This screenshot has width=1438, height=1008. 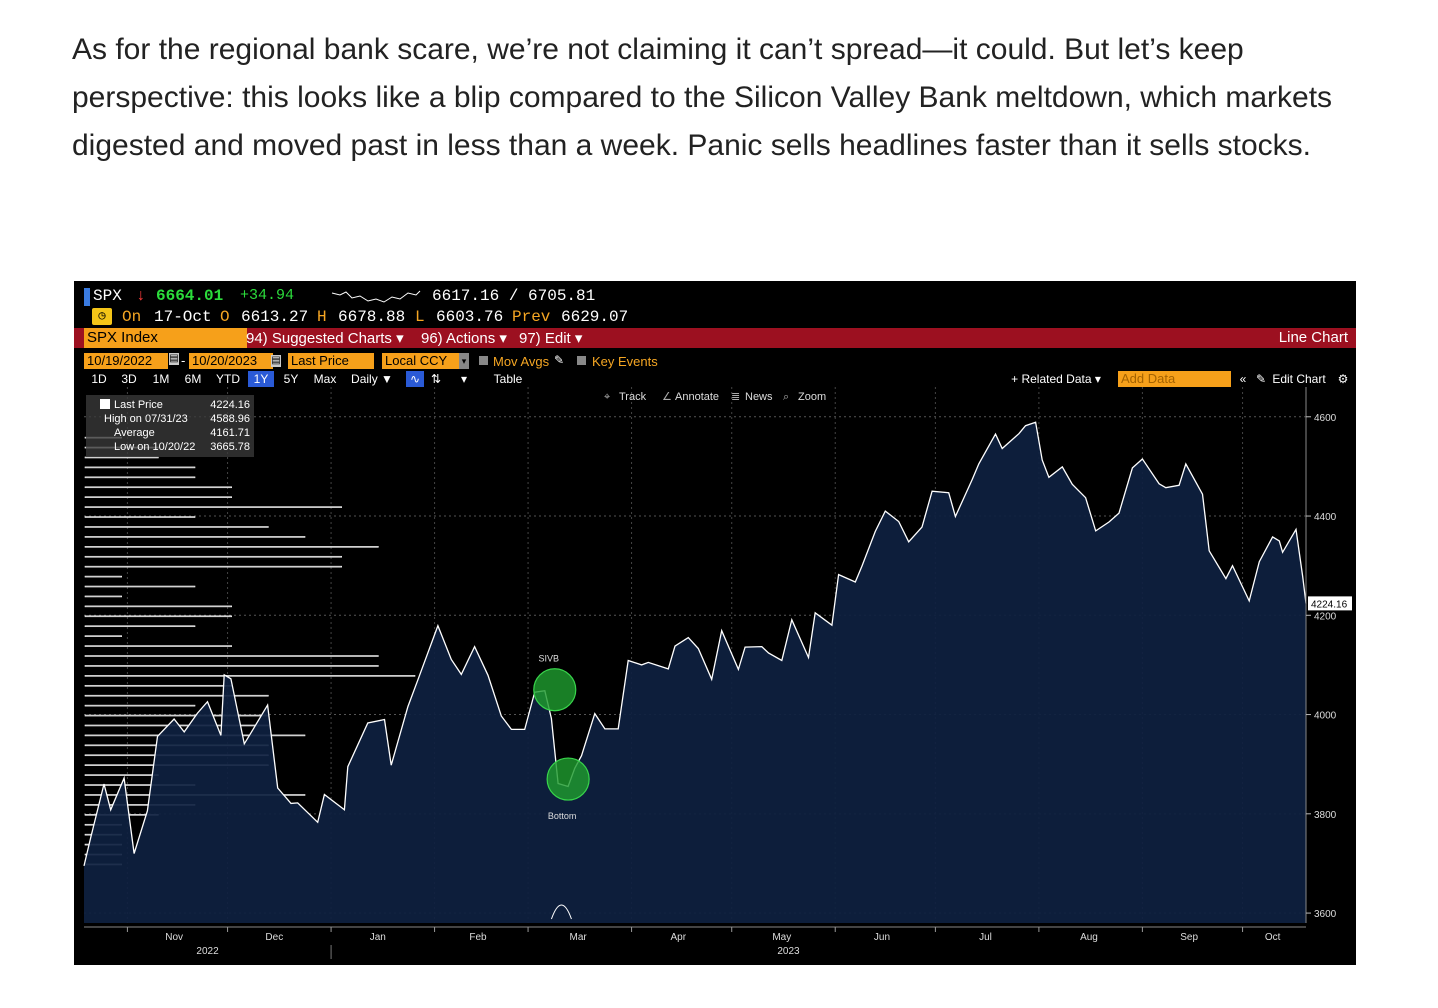 What do you see at coordinates (1325, 716) in the screenshot?
I see `y-tick-label: 4000` at bounding box center [1325, 716].